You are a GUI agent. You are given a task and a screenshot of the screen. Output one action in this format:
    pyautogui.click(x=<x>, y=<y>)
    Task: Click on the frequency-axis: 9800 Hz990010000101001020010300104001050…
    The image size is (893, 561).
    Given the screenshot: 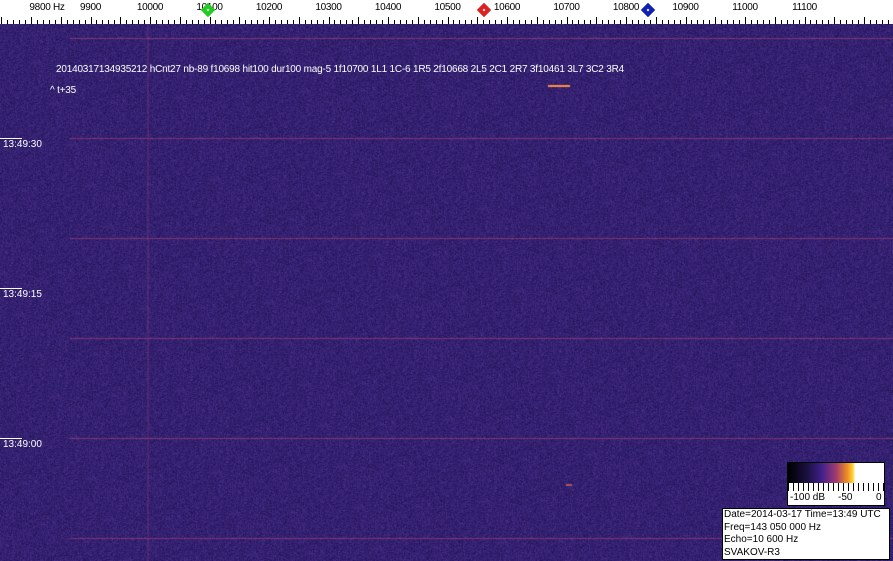 What is the action you would take?
    pyautogui.click(x=446, y=12)
    